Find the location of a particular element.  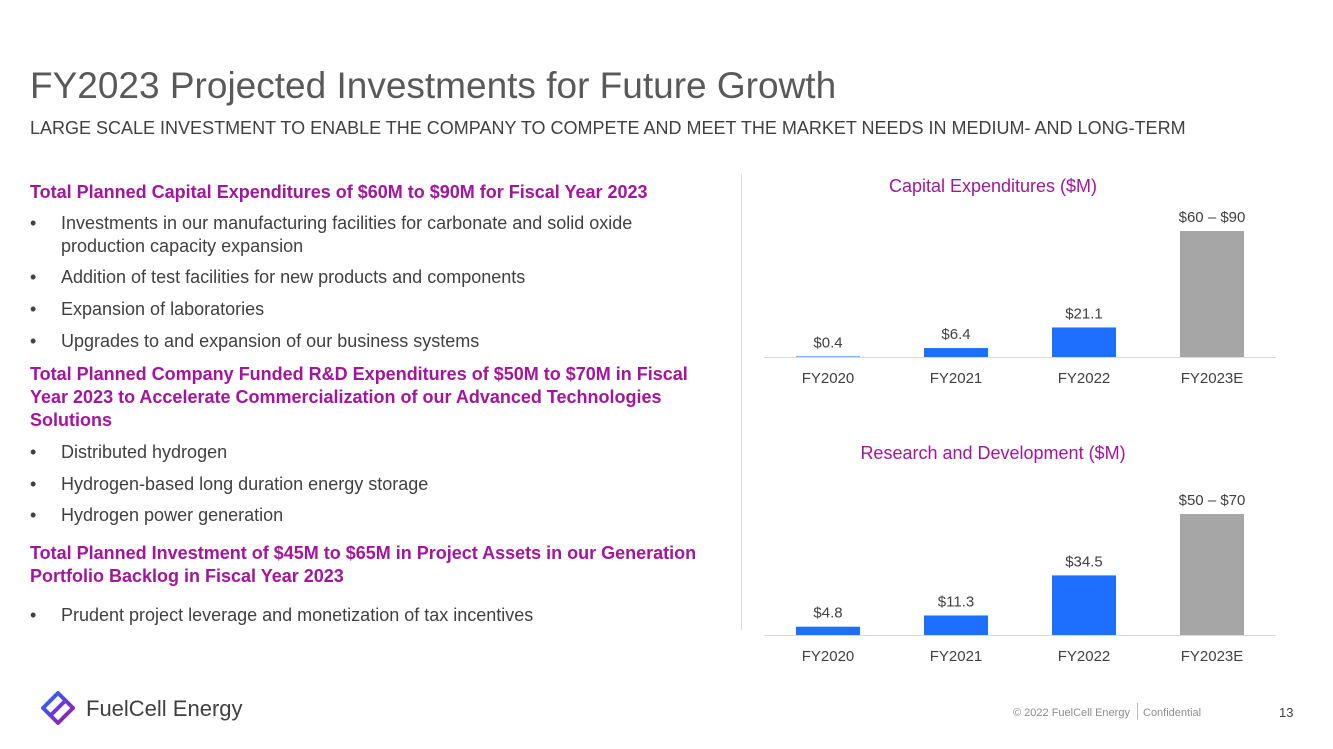

list-item: Expansion of laboratories is located at coordinates (375, 309).